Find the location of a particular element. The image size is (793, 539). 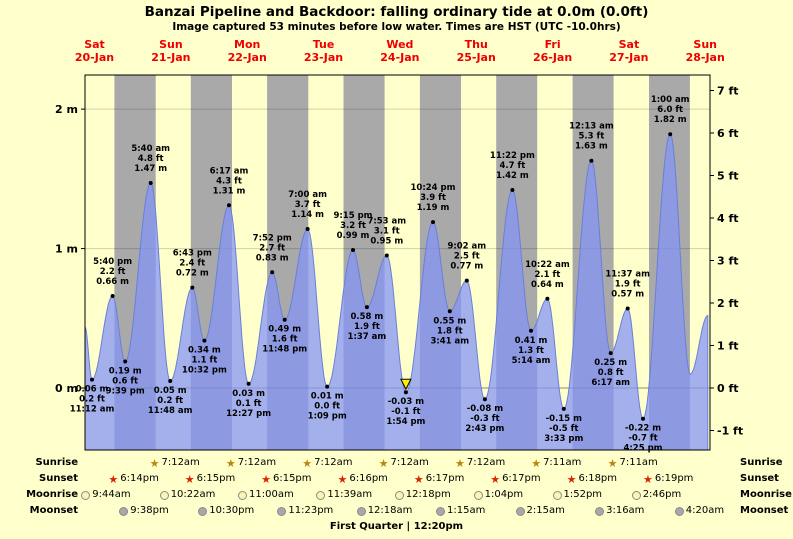

tide-annotation: 1:54 pm is located at coordinates (405, 422).